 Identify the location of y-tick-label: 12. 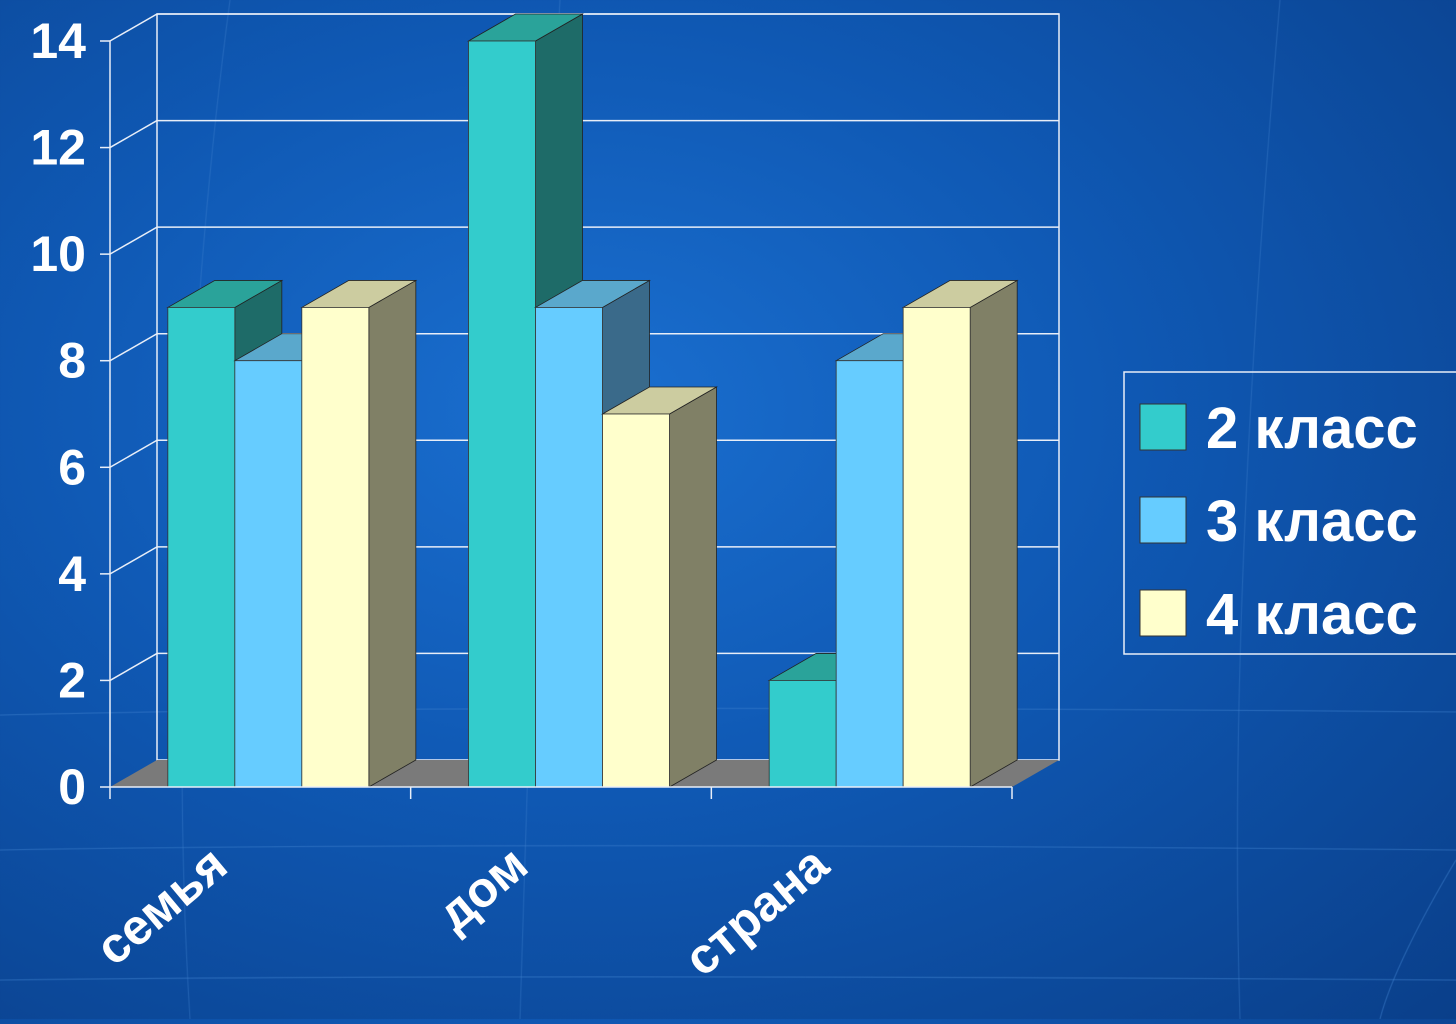
(58, 148).